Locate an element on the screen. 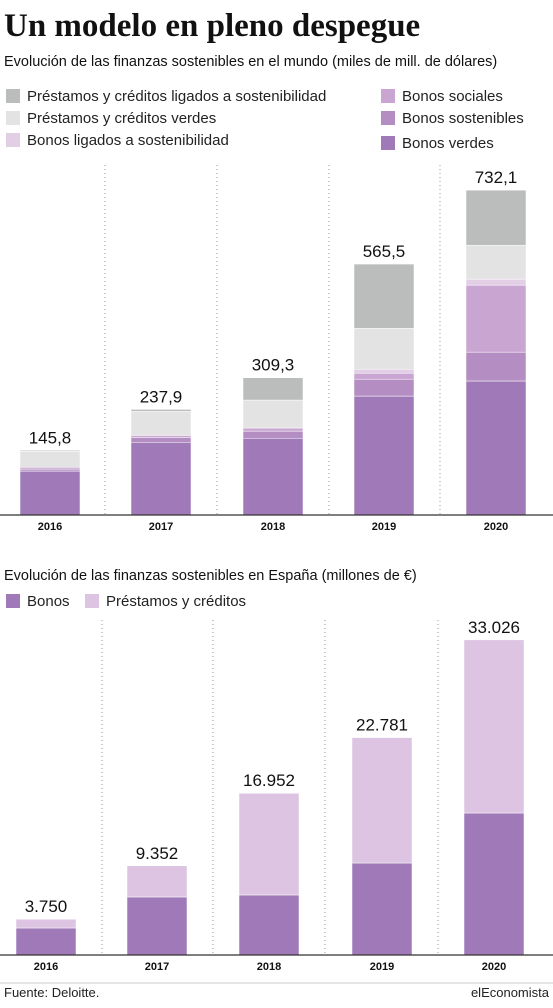 The height and width of the screenshot is (1008, 553). total-label: 33.026 is located at coordinates (494, 627).